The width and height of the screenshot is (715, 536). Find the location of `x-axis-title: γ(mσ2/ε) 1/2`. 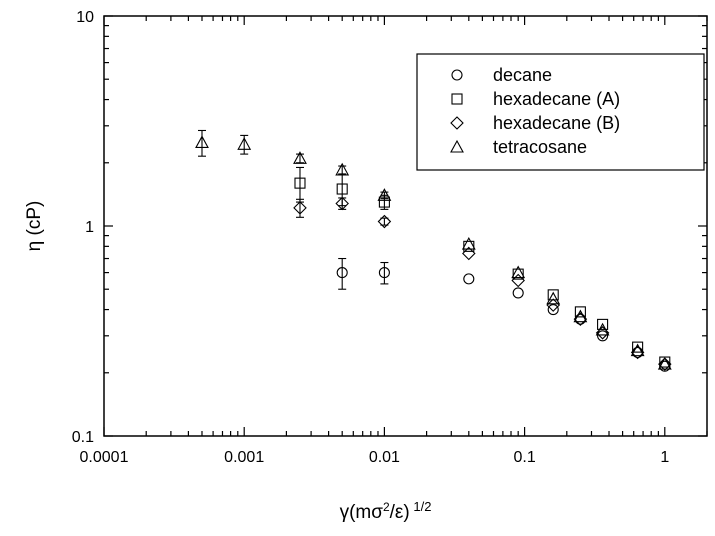

x-axis-title: γ(mσ2/ε) 1/2 is located at coordinates (386, 511).